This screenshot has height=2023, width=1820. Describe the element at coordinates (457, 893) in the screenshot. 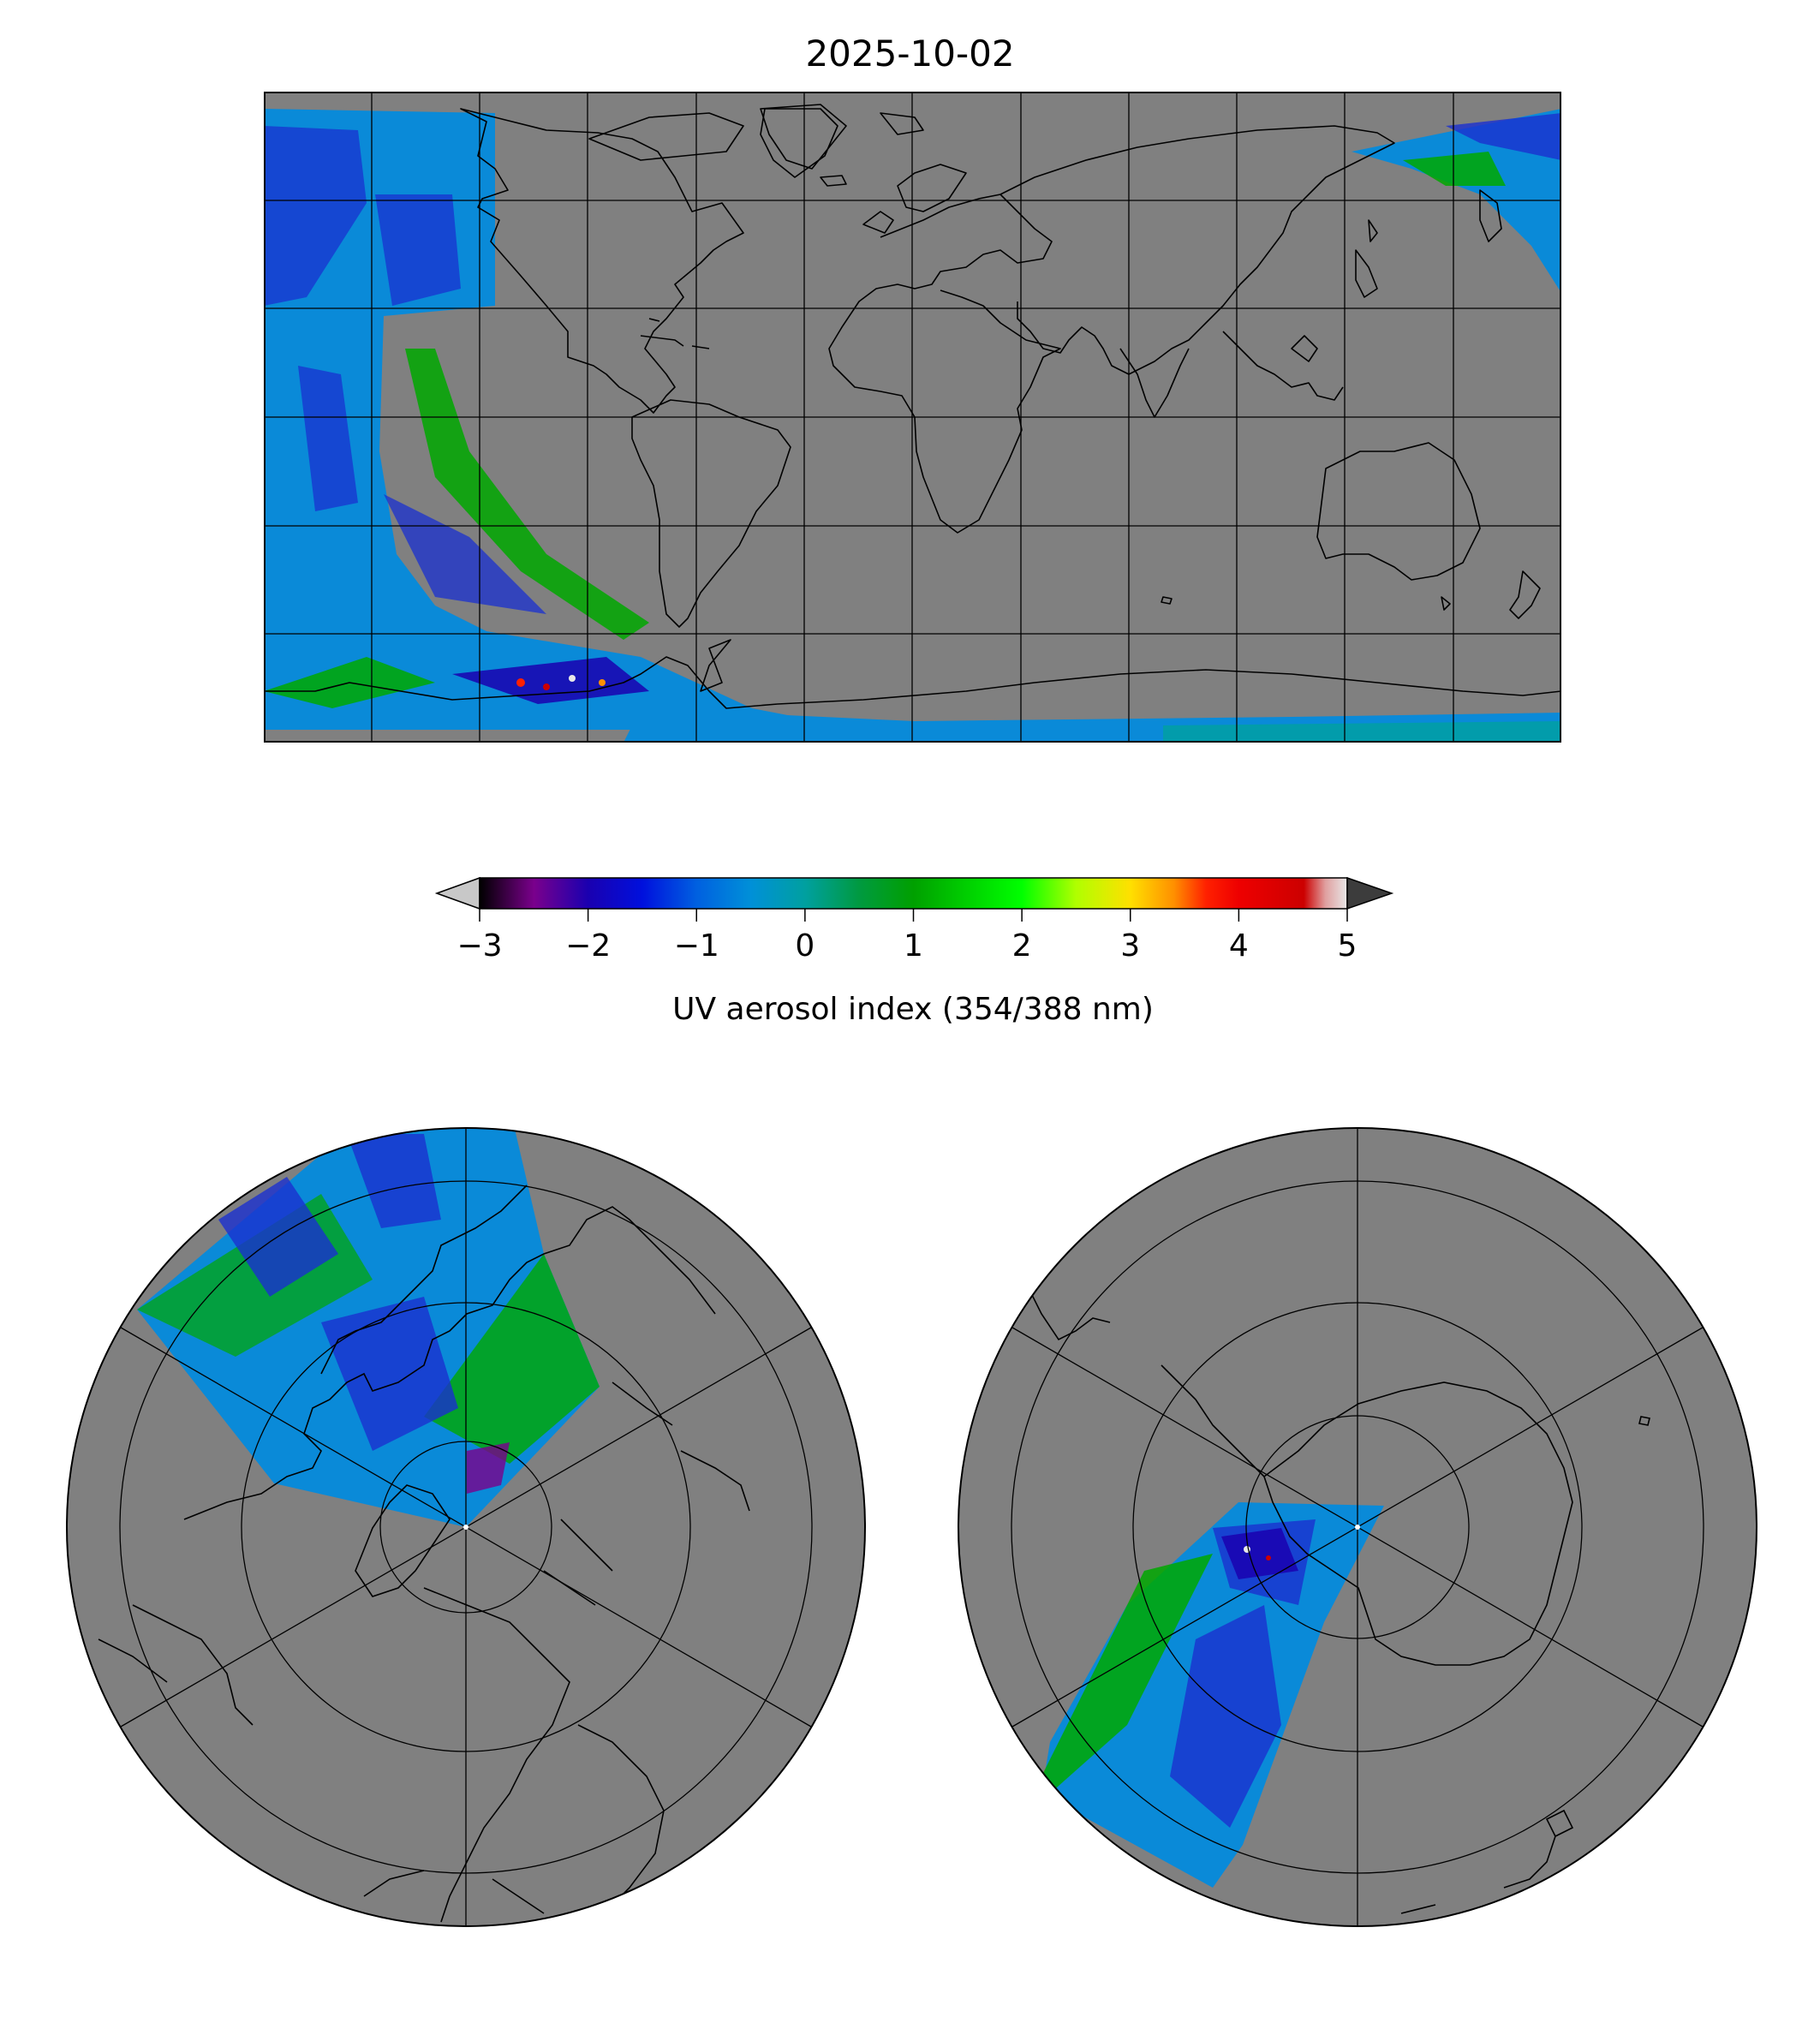

I see `colorbar-under-extension` at that location.